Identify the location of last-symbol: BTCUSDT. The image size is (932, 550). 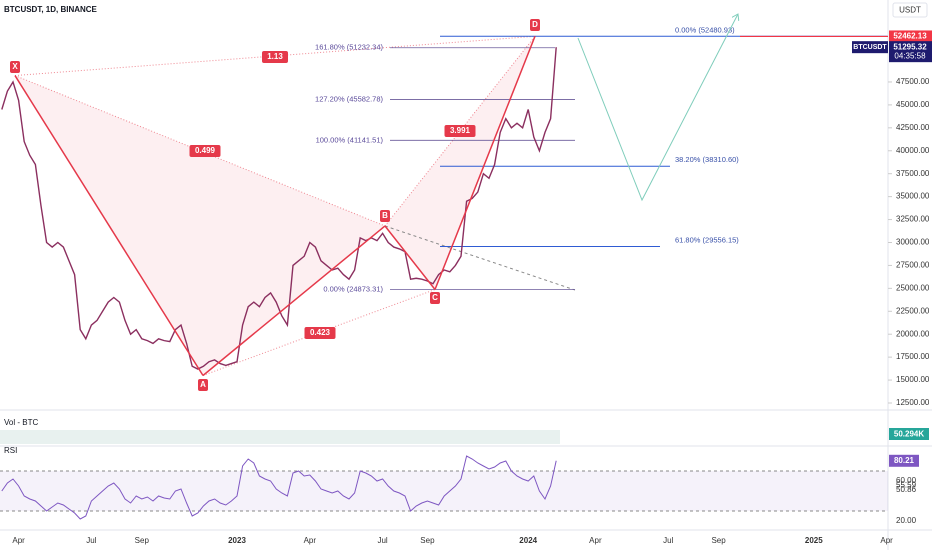
(870, 47).